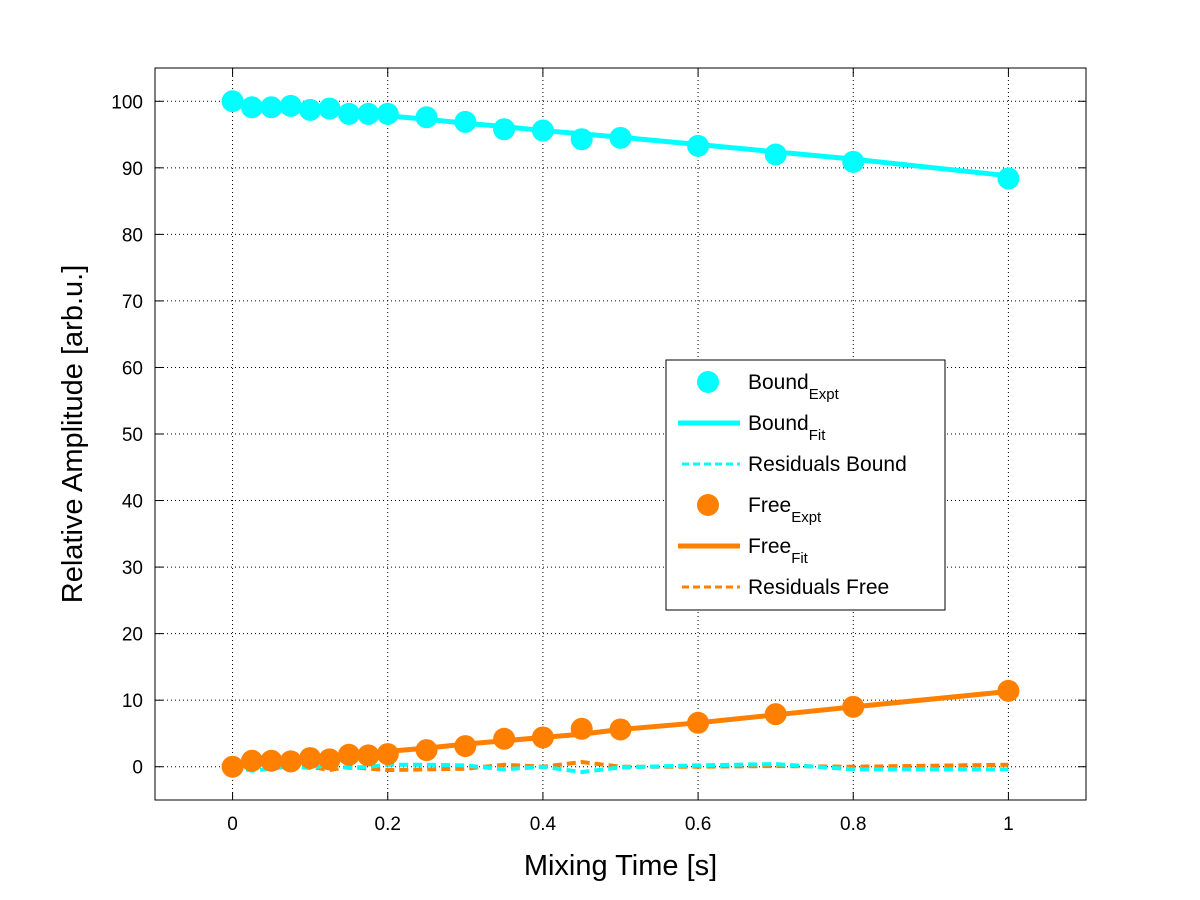 The width and height of the screenshot is (1200, 900). I want to click on legend-marker-free-expt, so click(708, 505).